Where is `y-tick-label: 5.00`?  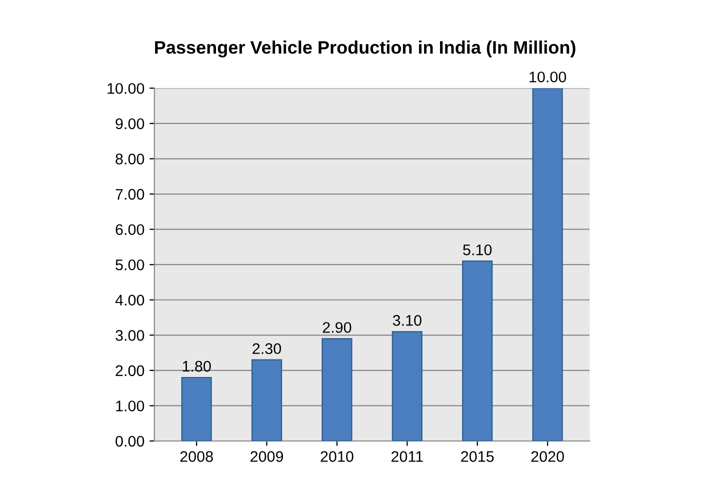
y-tick-label: 5.00 is located at coordinates (130, 264).